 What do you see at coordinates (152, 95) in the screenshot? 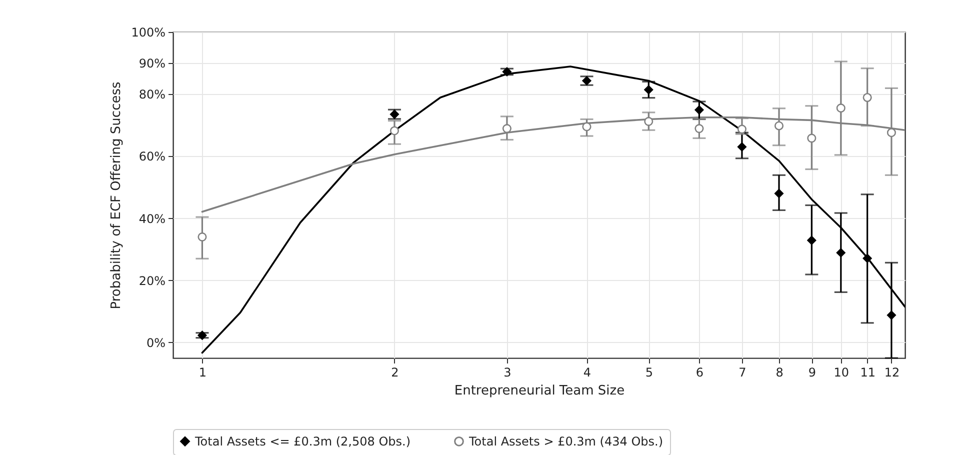
I see `y-tick-label: 80%` at bounding box center [152, 95].